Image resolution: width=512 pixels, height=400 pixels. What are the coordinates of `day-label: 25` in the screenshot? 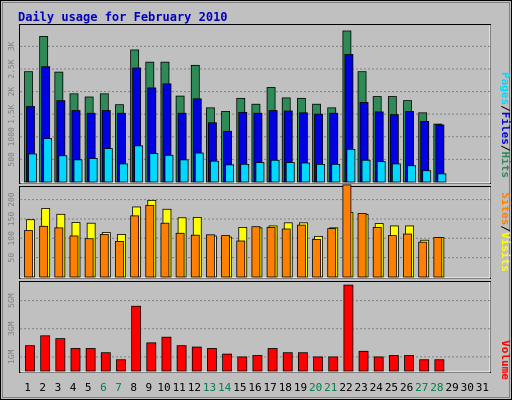 It's located at (391, 387).